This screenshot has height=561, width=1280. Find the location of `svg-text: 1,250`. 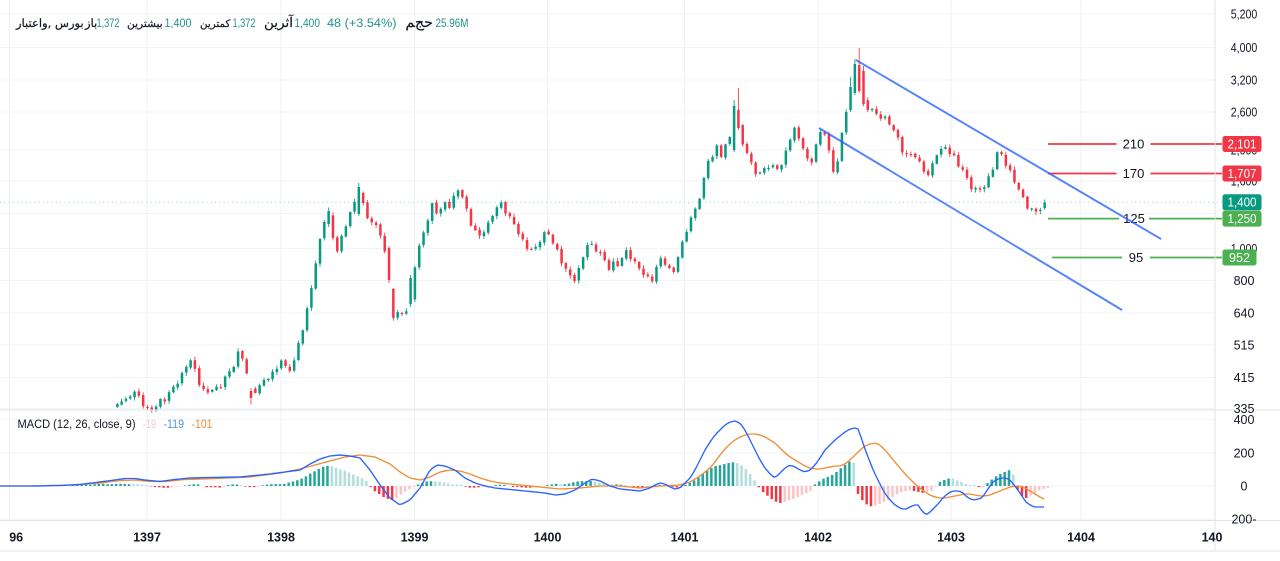

svg-text: 1,250 is located at coordinates (1242, 219).